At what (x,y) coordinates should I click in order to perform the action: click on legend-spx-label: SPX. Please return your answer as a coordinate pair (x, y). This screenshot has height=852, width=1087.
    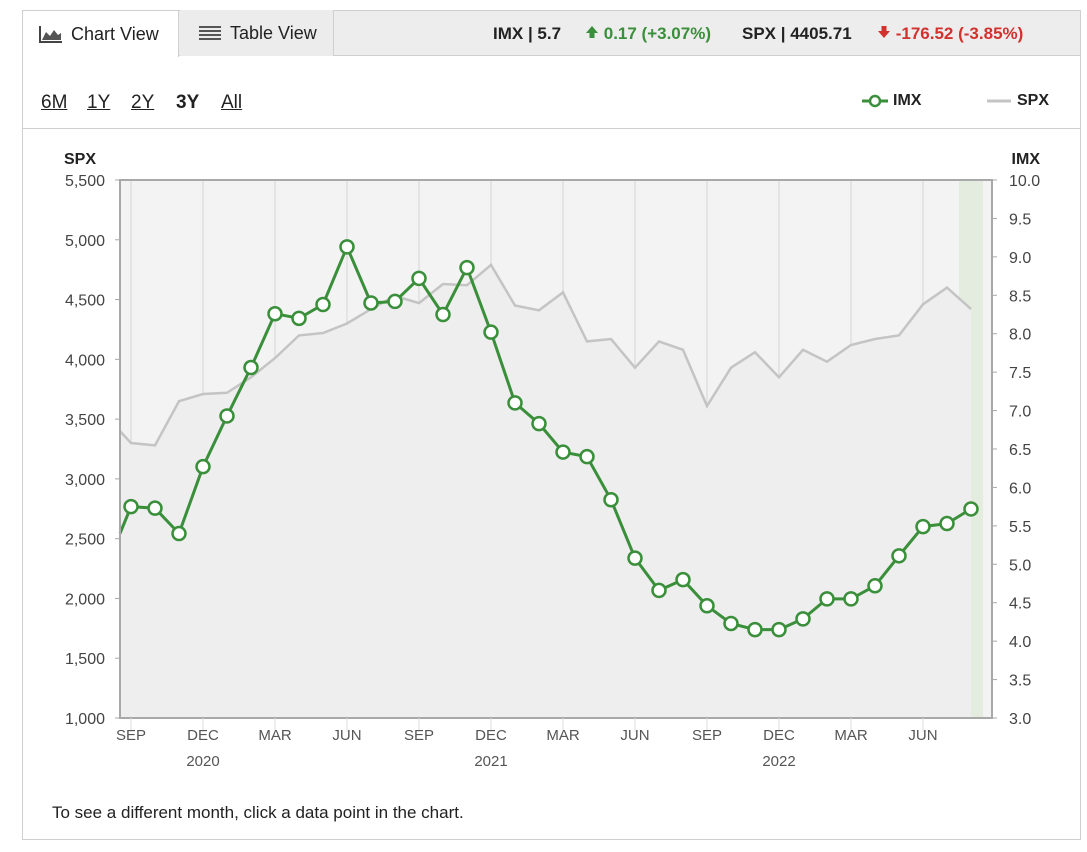
    Looking at the image, I should click on (1033, 100).